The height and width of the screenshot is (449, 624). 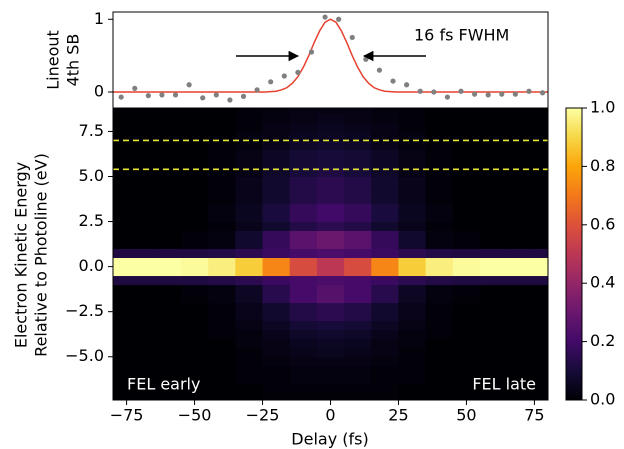 What do you see at coordinates (84, 310) in the screenshot?
I see `y-tick-label: −2.5` at bounding box center [84, 310].